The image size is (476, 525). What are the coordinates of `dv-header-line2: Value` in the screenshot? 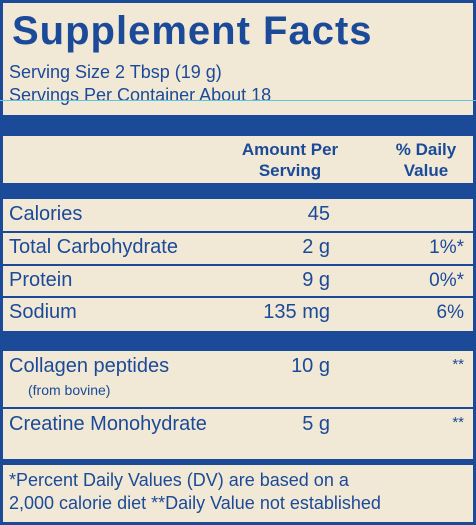 It's located at (426, 170).